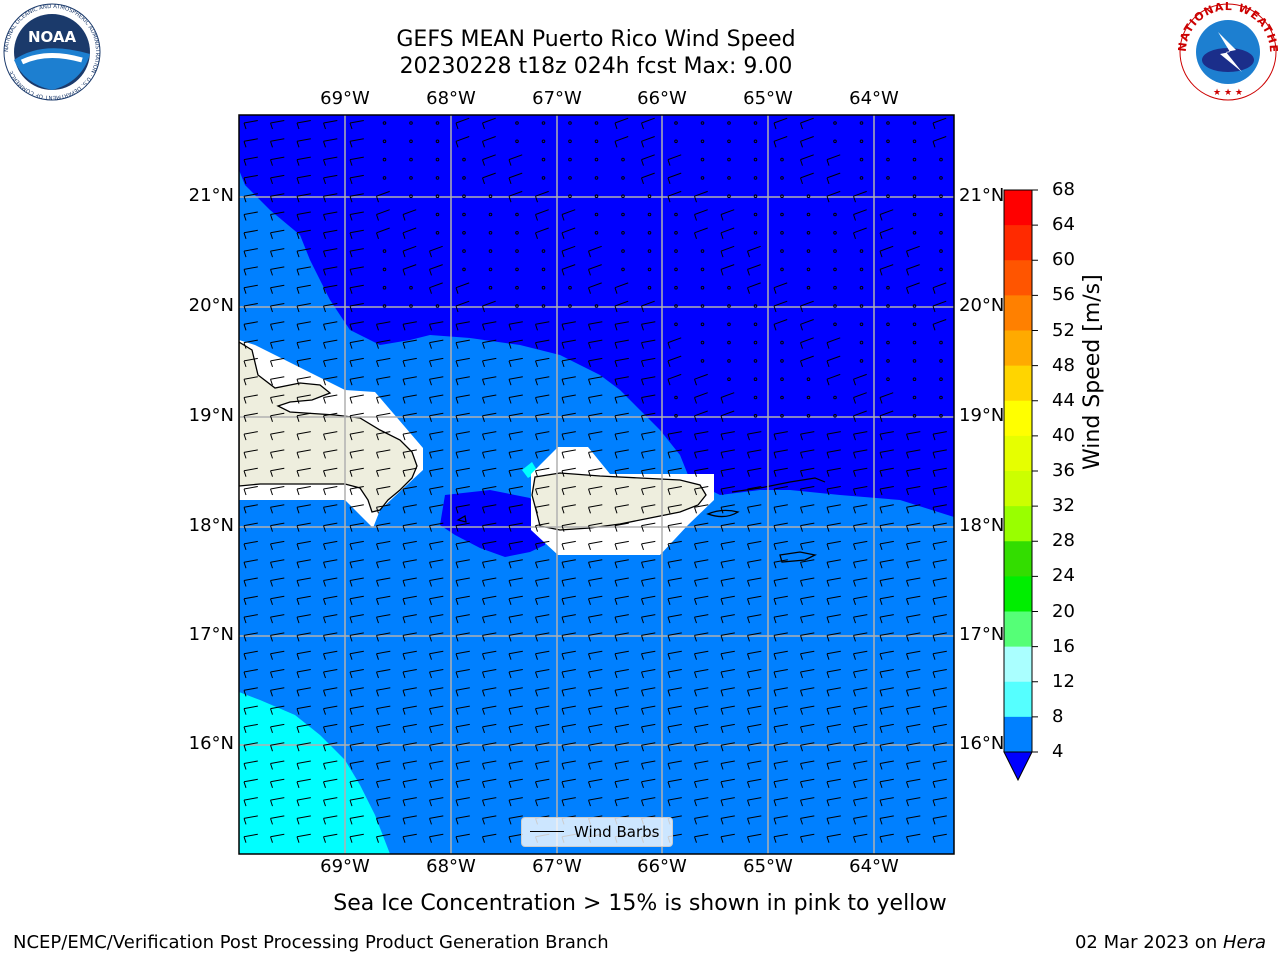  What do you see at coordinates (1018, 243) in the screenshot?
I see `colorbar-bin` at bounding box center [1018, 243].